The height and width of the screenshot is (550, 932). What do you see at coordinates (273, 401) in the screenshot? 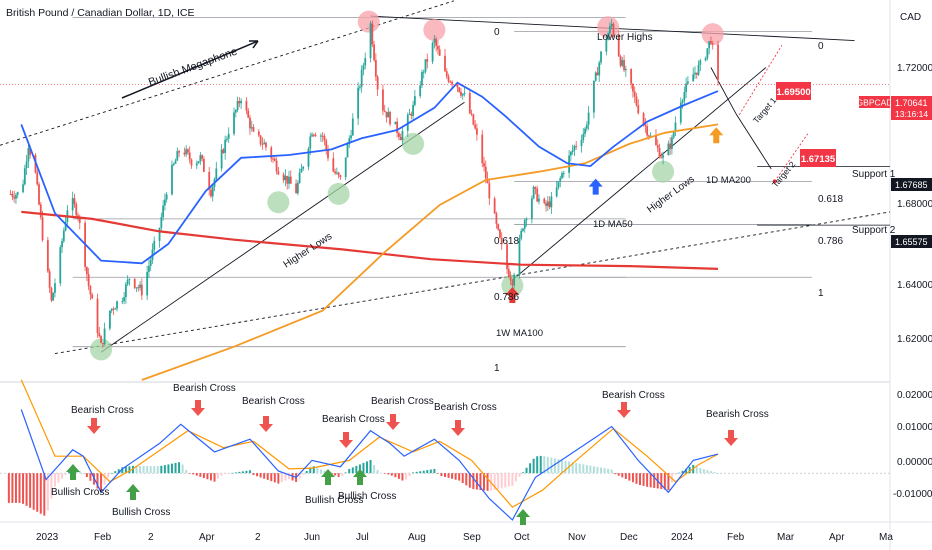
I see `bearish-cross-label: Bearish Cross` at bounding box center [273, 401].